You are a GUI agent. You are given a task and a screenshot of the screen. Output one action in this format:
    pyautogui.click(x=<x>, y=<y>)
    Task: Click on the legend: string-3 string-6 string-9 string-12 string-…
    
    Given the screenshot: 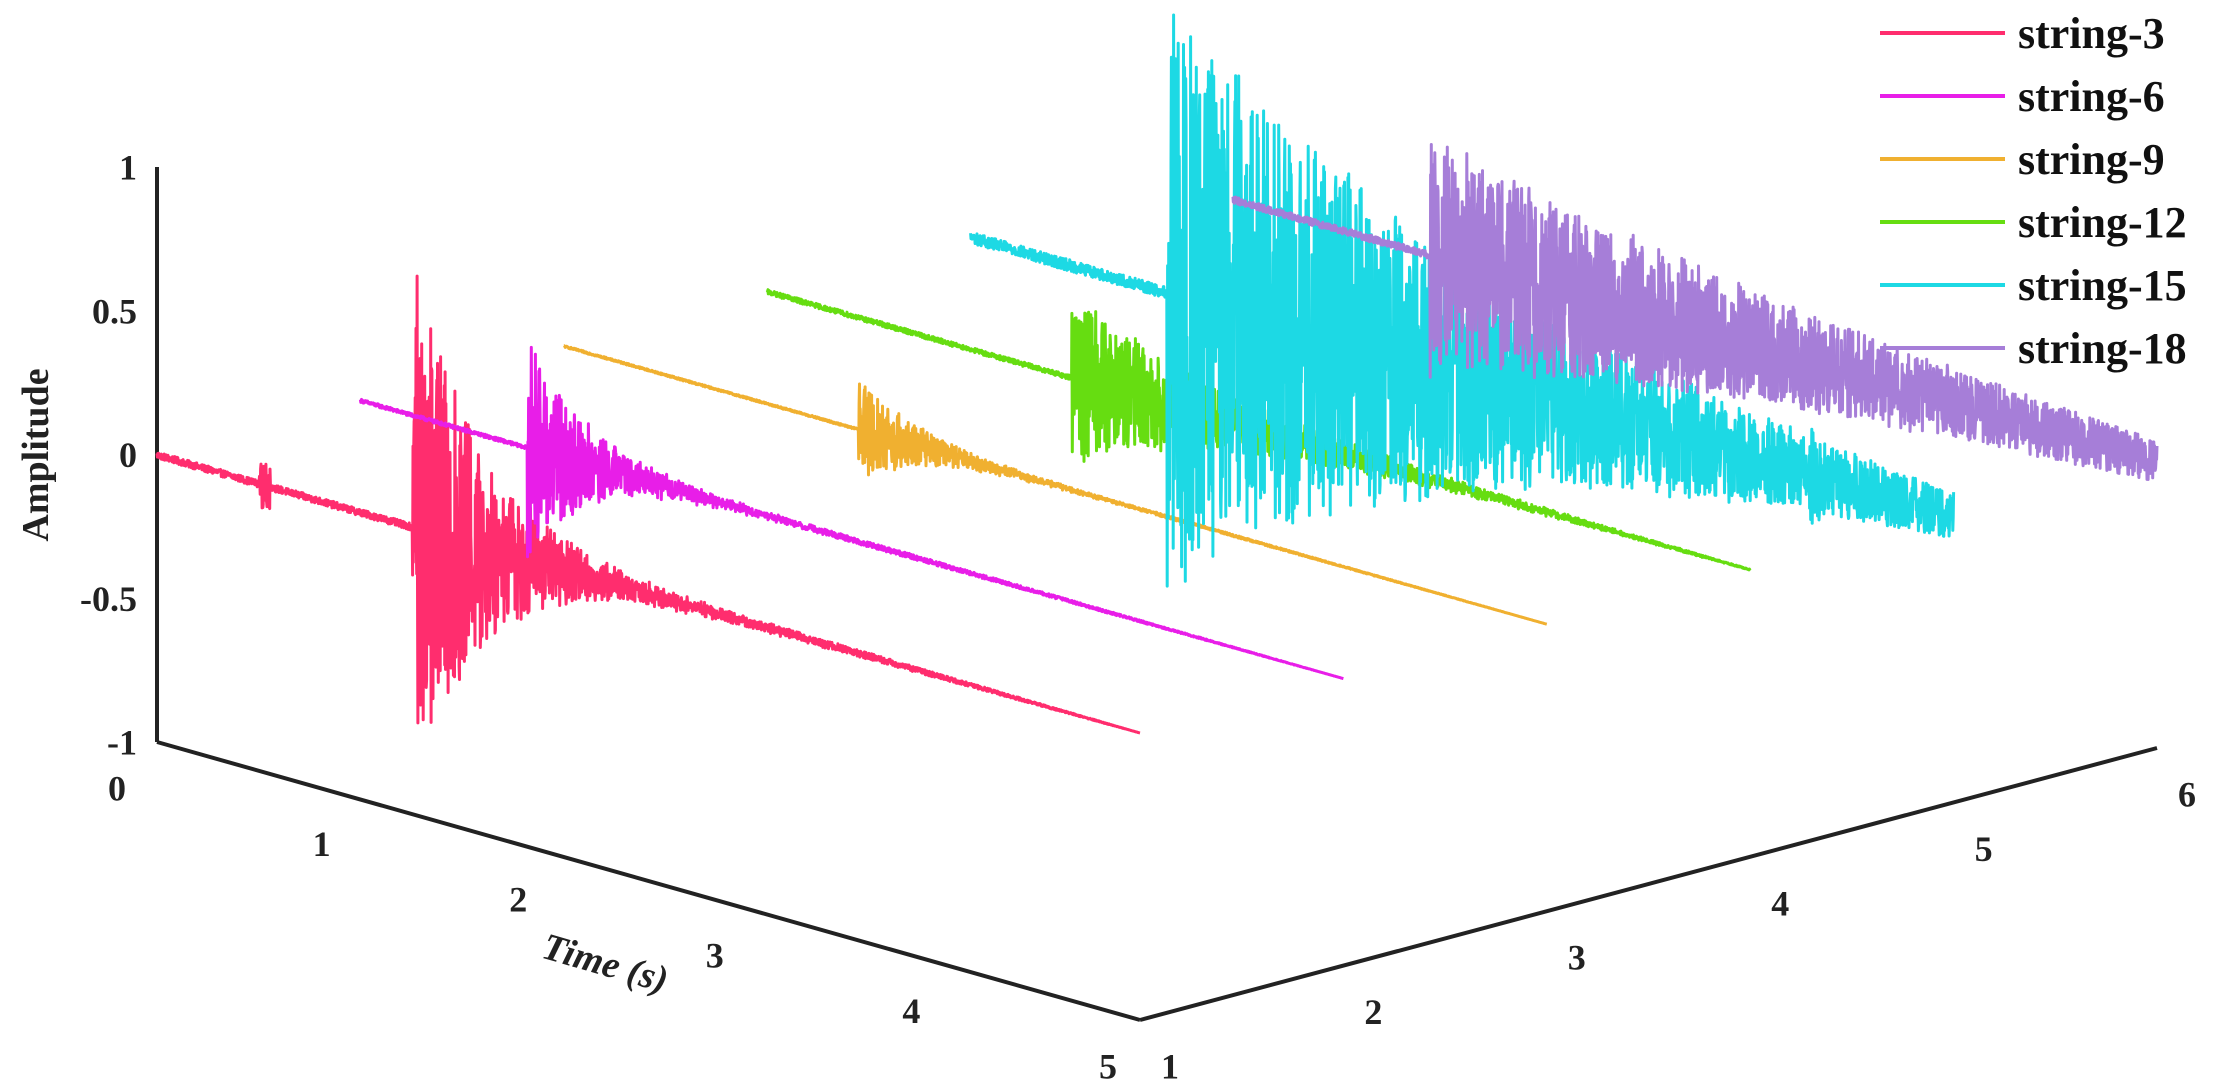 What is the action you would take?
    pyautogui.click(x=2033, y=191)
    